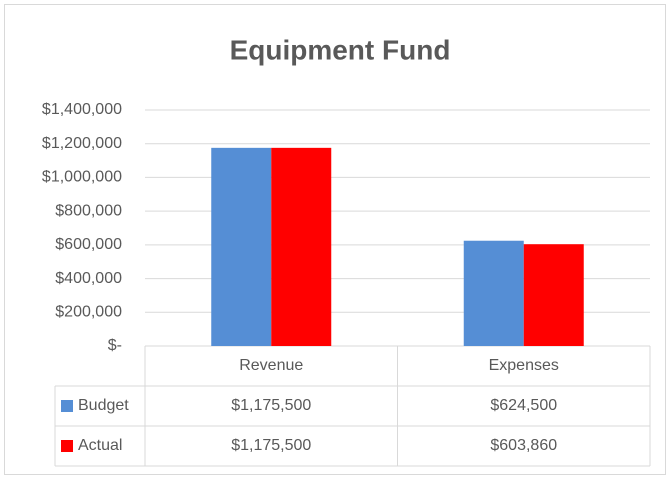 The image size is (670, 479). What do you see at coordinates (88, 312) in the screenshot?
I see `y-tick-label: $200,000` at bounding box center [88, 312].